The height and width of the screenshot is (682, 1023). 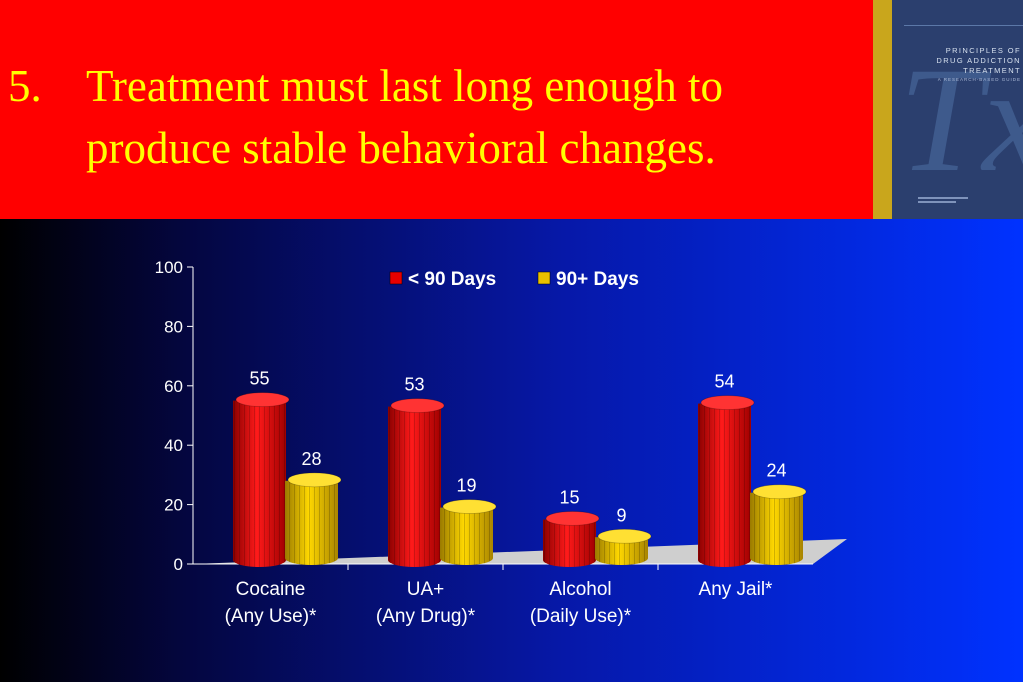 What do you see at coordinates (452, 279) in the screenshot?
I see `legend-label: < 90 Days` at bounding box center [452, 279].